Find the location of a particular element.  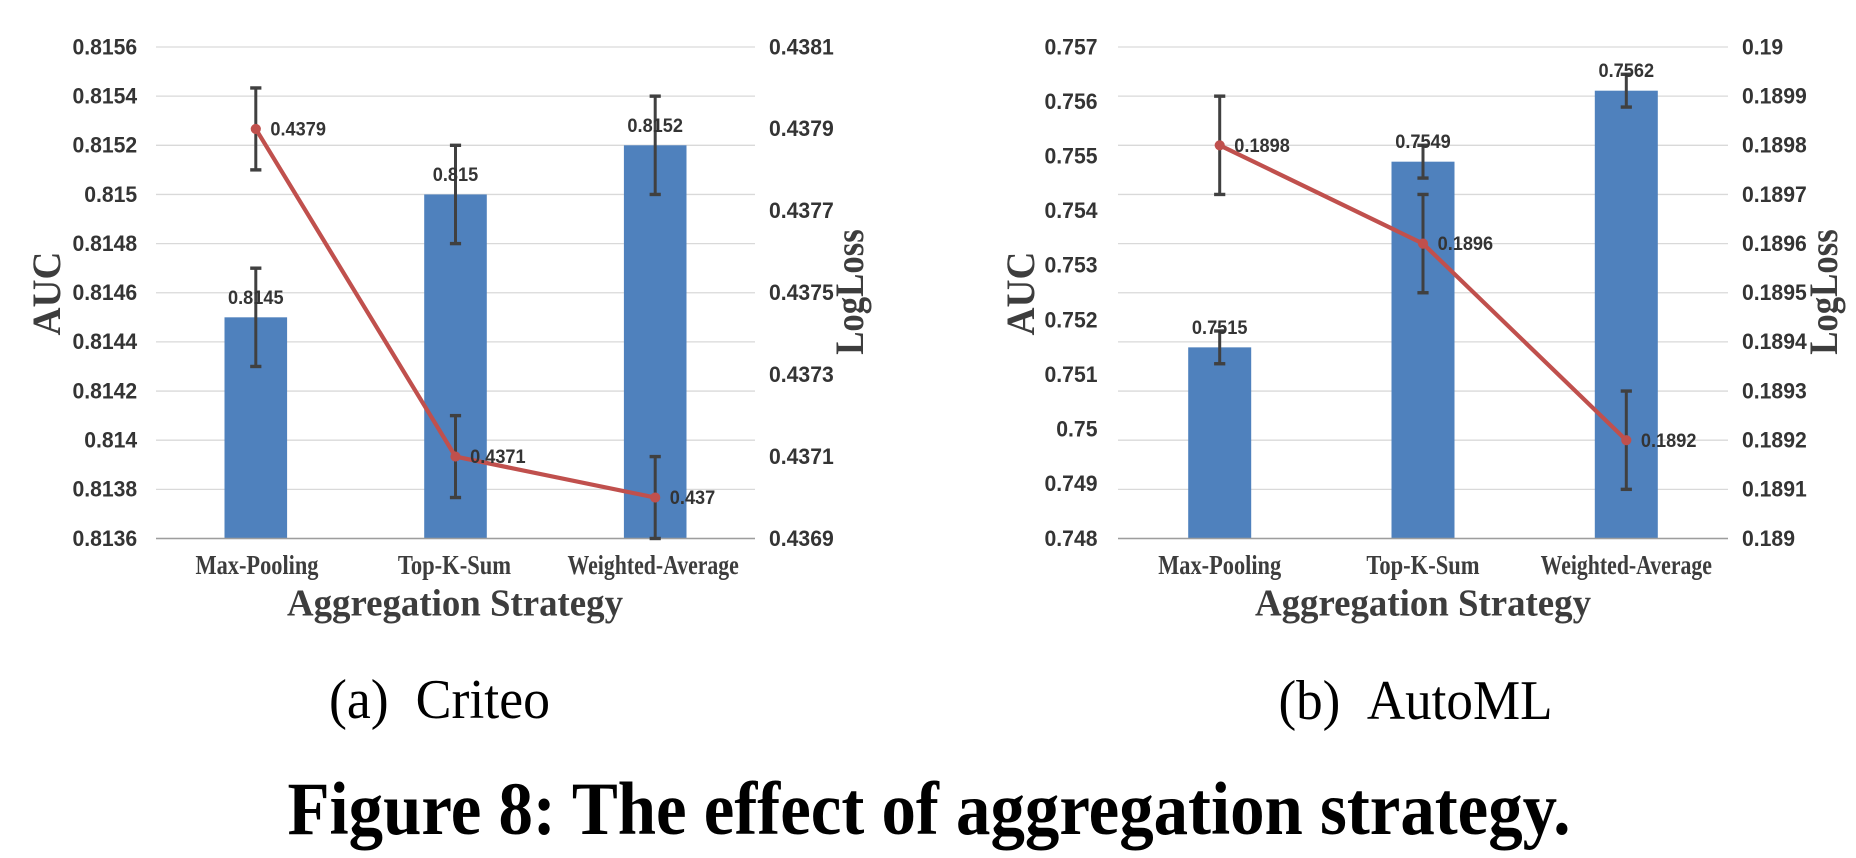

svg-text: 0.753 is located at coordinates (1071, 265).